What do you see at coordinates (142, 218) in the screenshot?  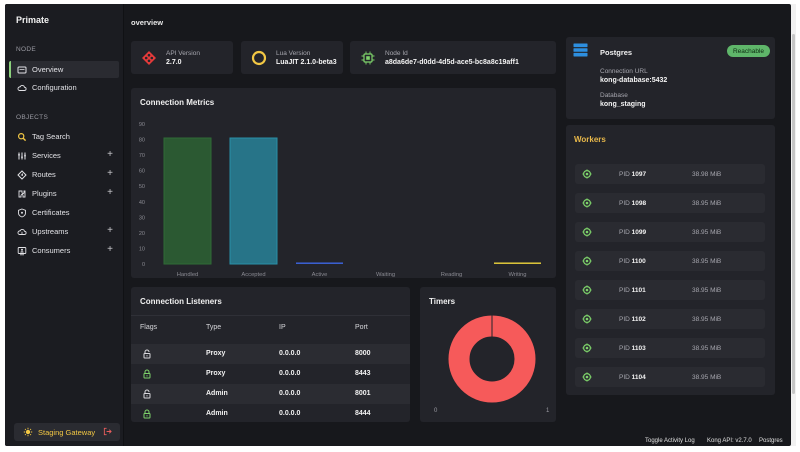 I see `y-tick-label: 30` at bounding box center [142, 218].